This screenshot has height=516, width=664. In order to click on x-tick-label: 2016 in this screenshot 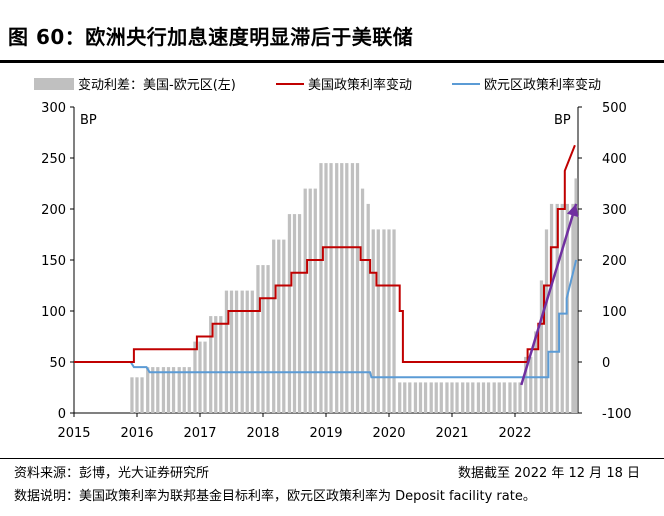, I will do `click(136, 433)`.